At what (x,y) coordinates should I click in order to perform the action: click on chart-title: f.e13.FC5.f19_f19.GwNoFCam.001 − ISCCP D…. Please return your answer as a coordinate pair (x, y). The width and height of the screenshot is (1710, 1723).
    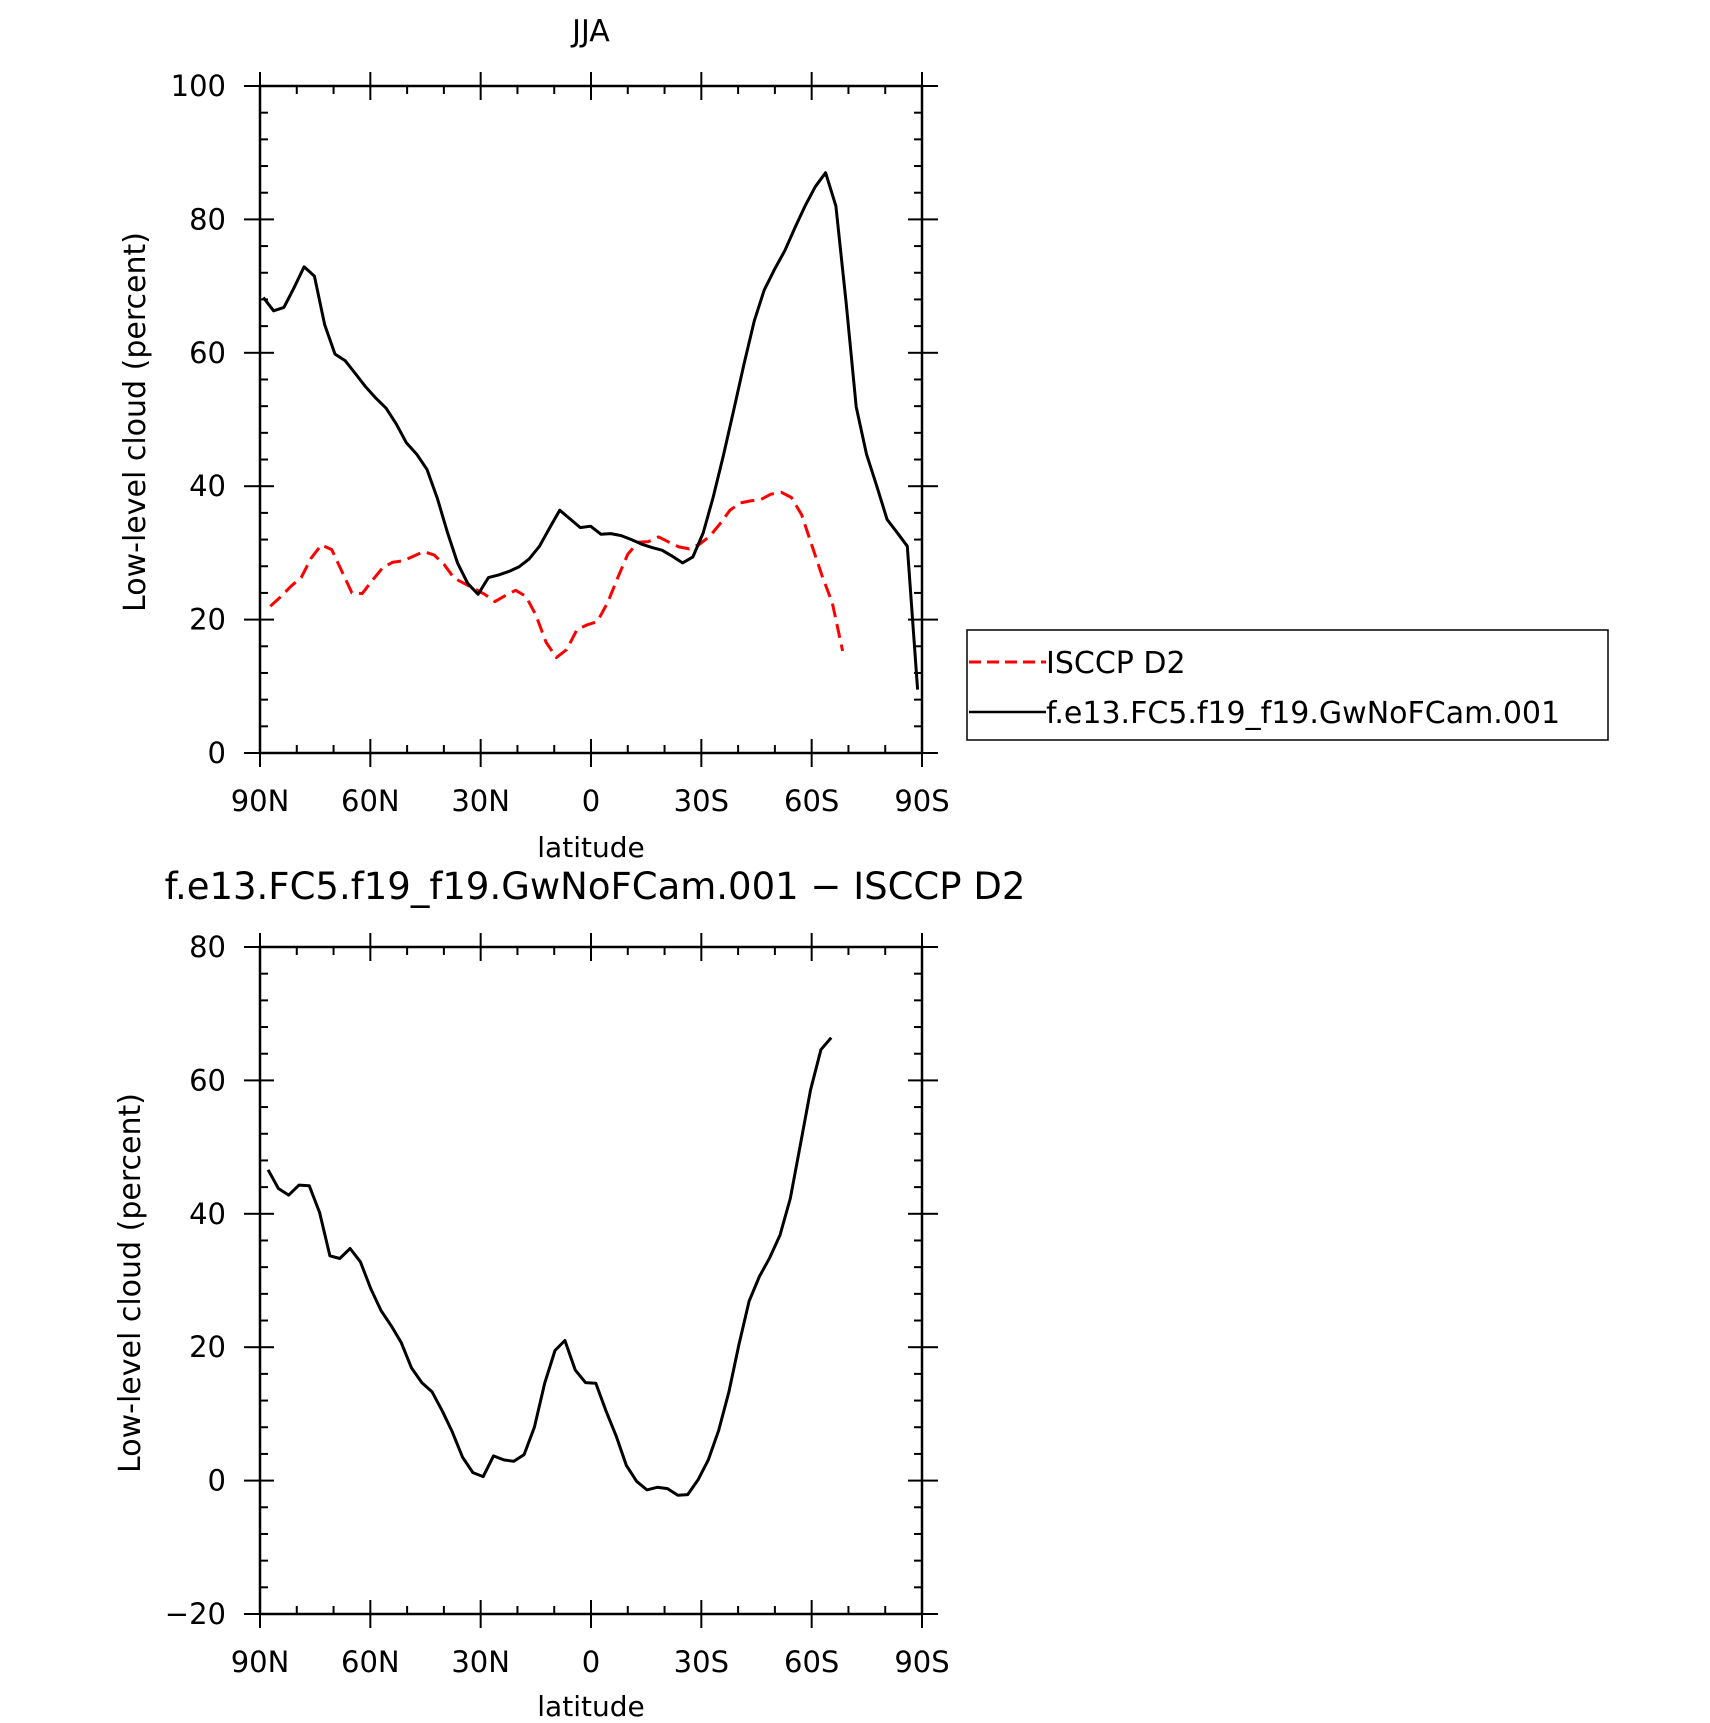
    Looking at the image, I should click on (595, 886).